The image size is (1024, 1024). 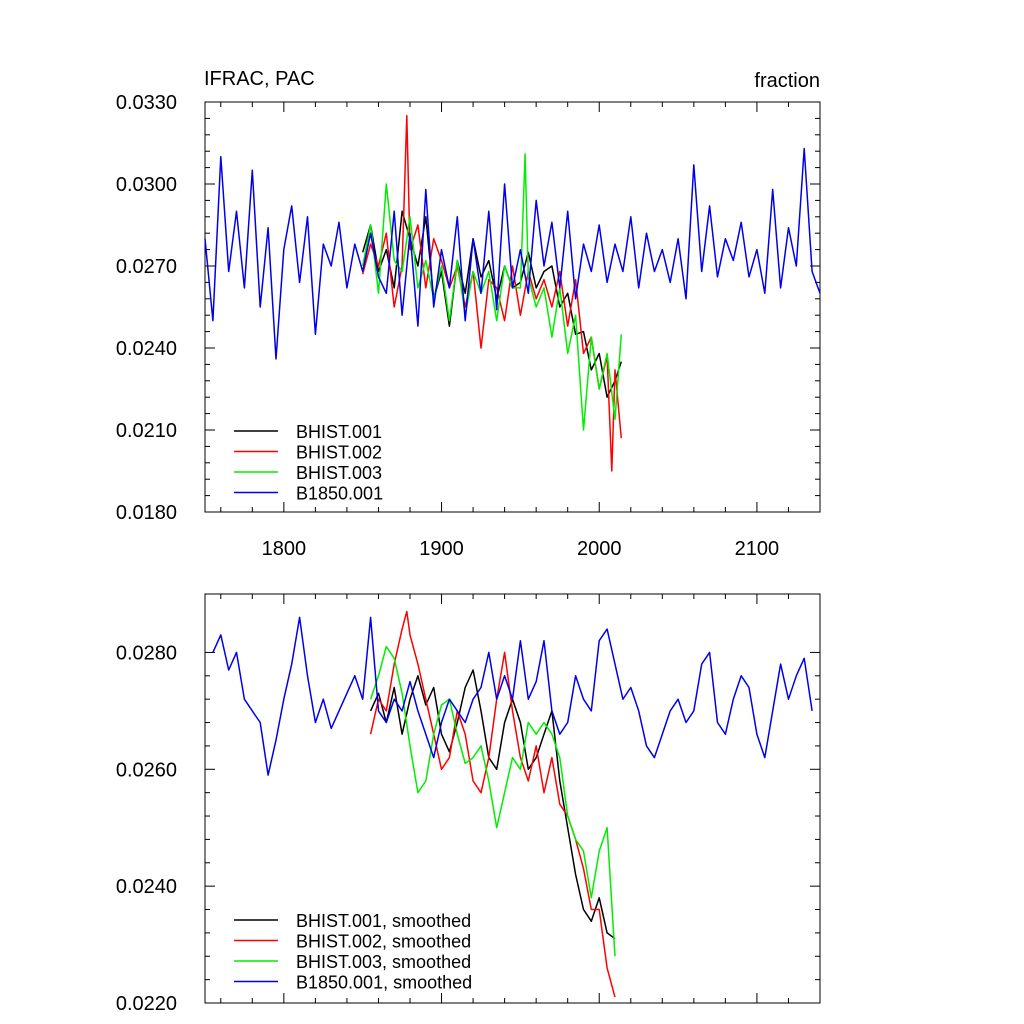 I want to click on x-tick-label: 2100, so click(x=757, y=549).